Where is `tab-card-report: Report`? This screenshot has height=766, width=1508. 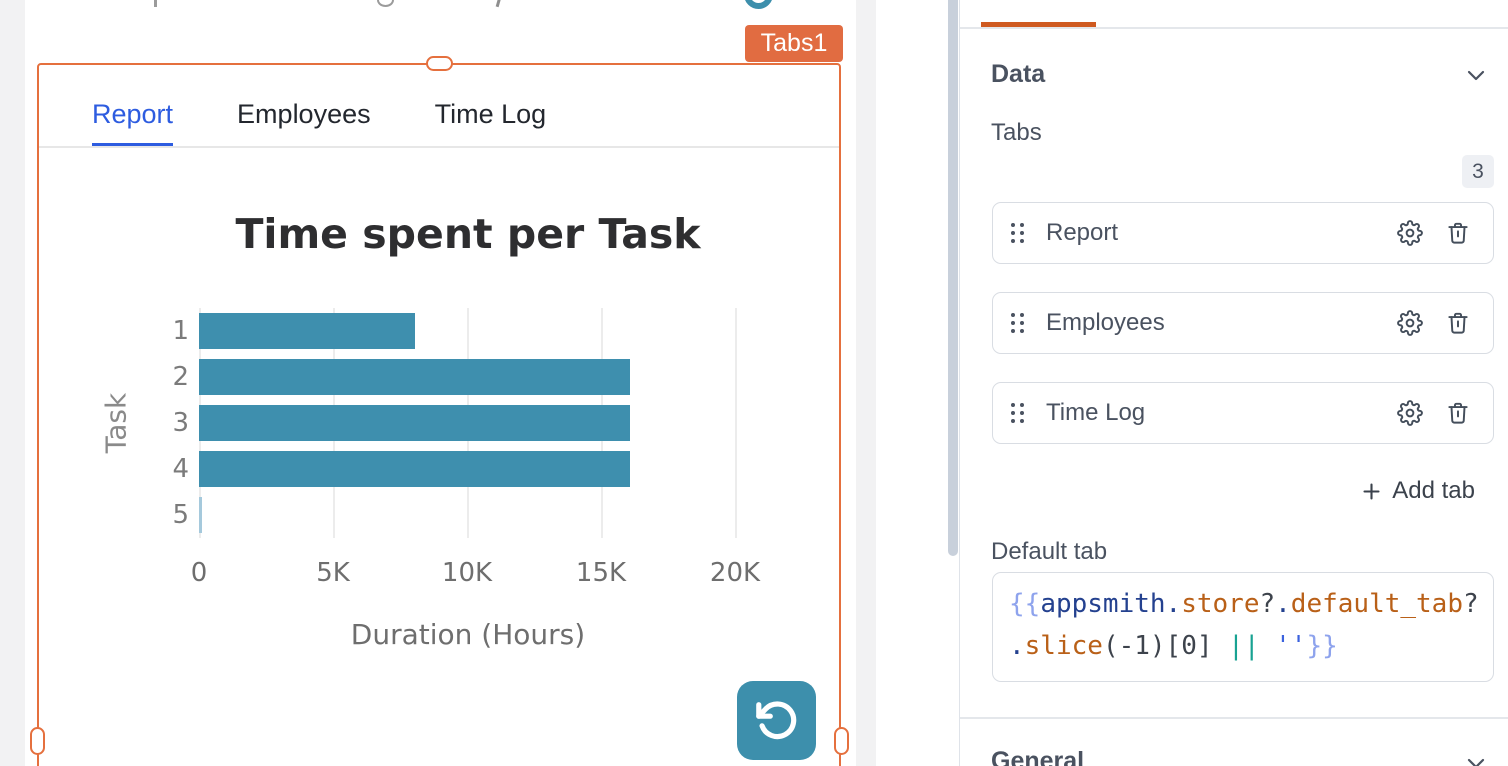
tab-card-report: Report is located at coordinates (1243, 233).